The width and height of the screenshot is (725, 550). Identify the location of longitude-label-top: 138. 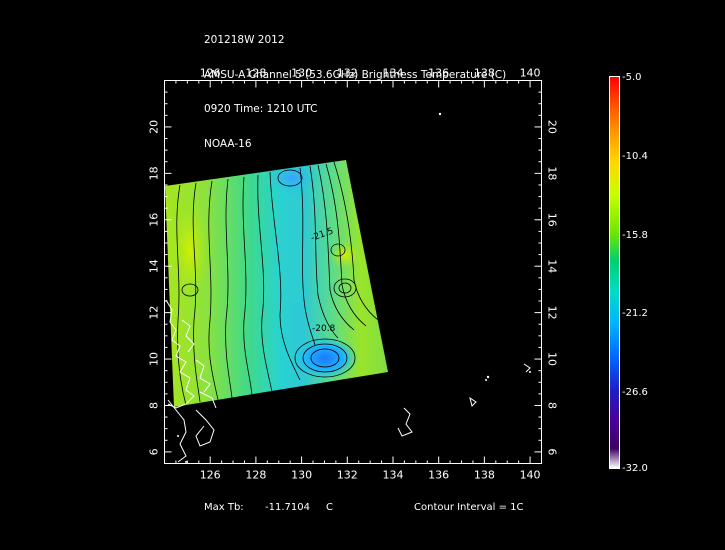
(484, 73).